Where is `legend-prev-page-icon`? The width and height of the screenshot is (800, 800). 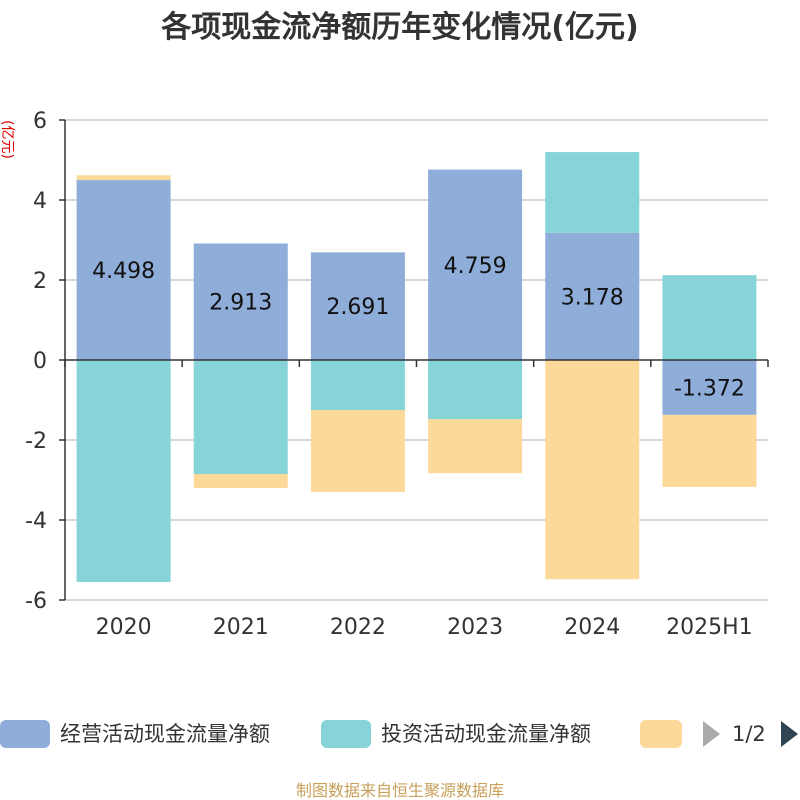
legend-prev-page-icon is located at coordinates (711, 734).